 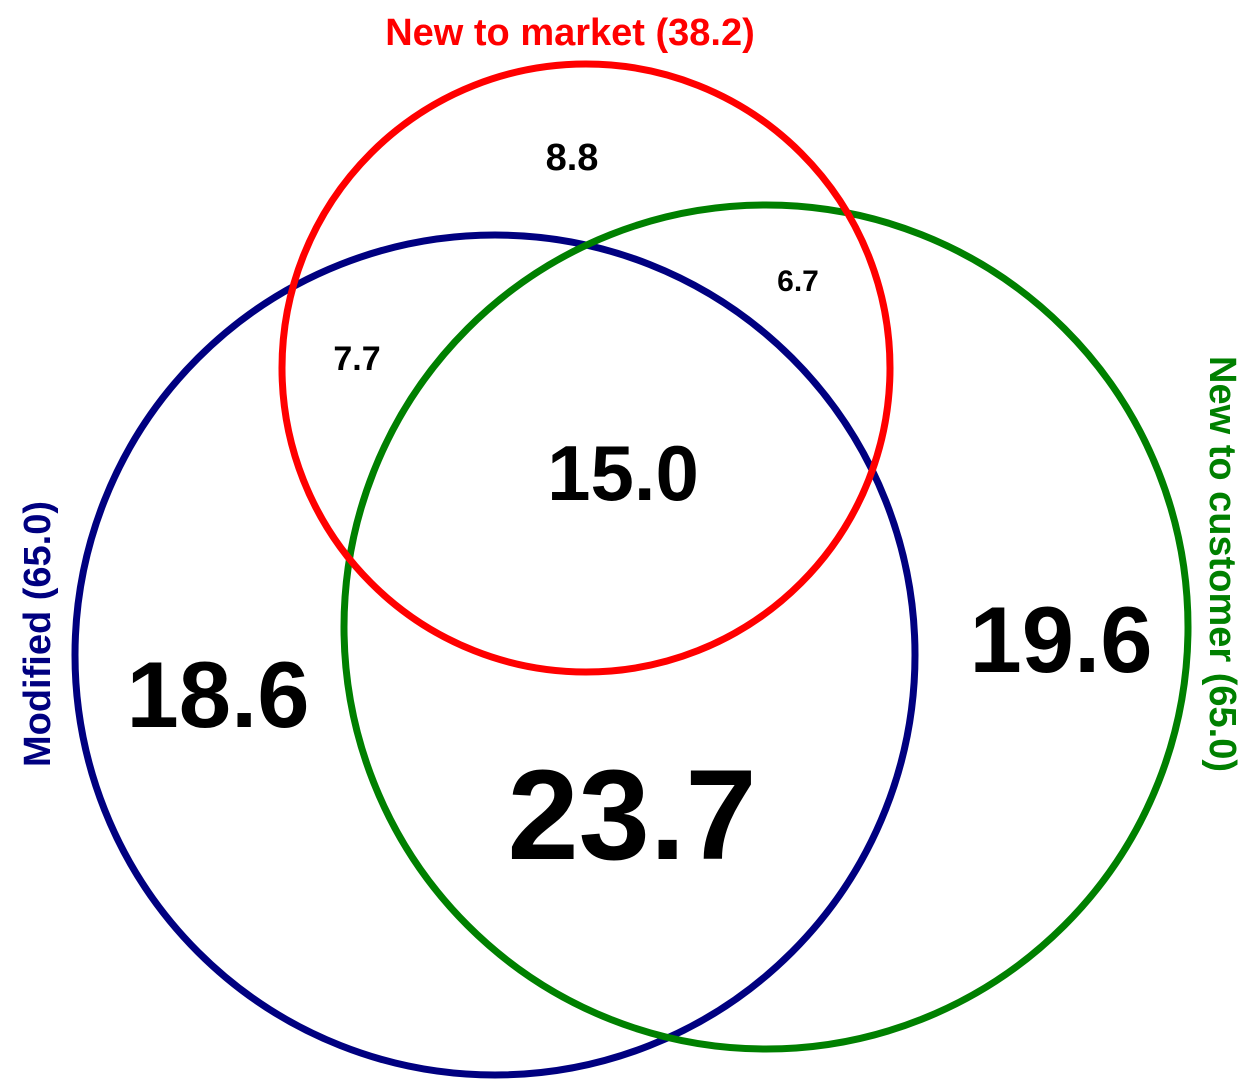 I want to click on modified-only-value: 18.6, so click(x=218, y=694).